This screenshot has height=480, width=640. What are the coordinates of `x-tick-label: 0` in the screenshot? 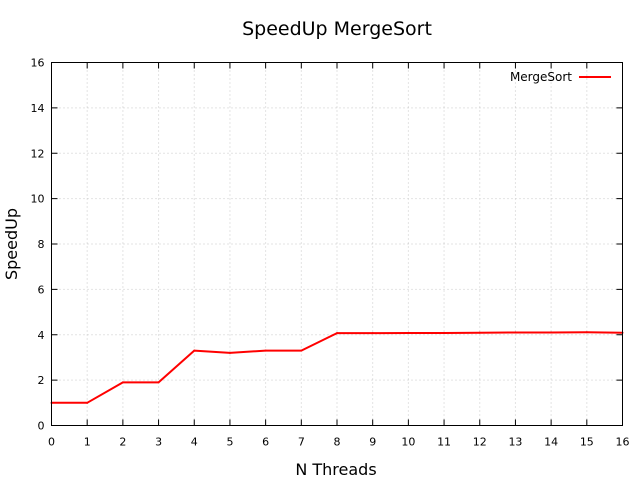 It's located at (51, 442).